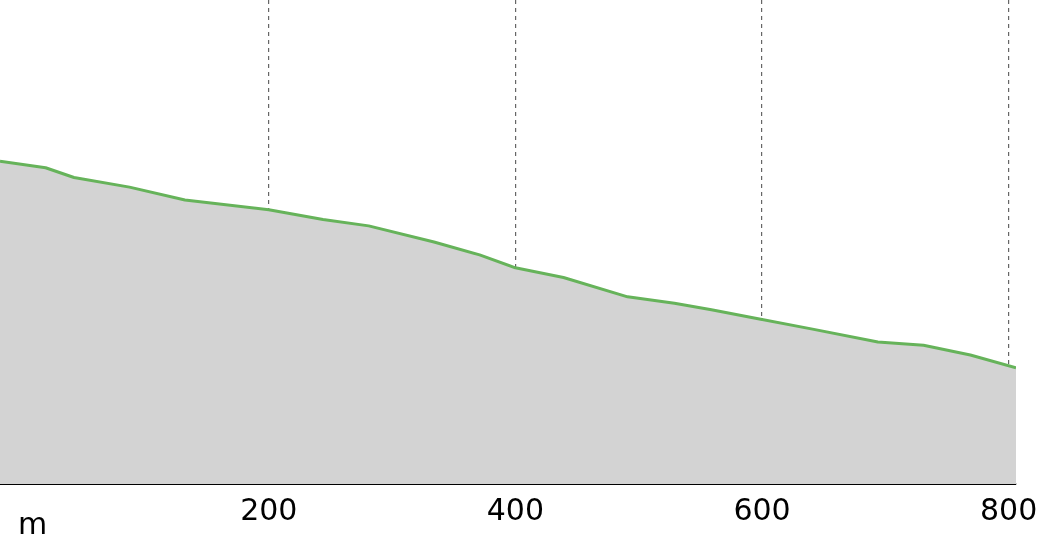  I want to click on x-tick-label: 400, so click(515, 509).